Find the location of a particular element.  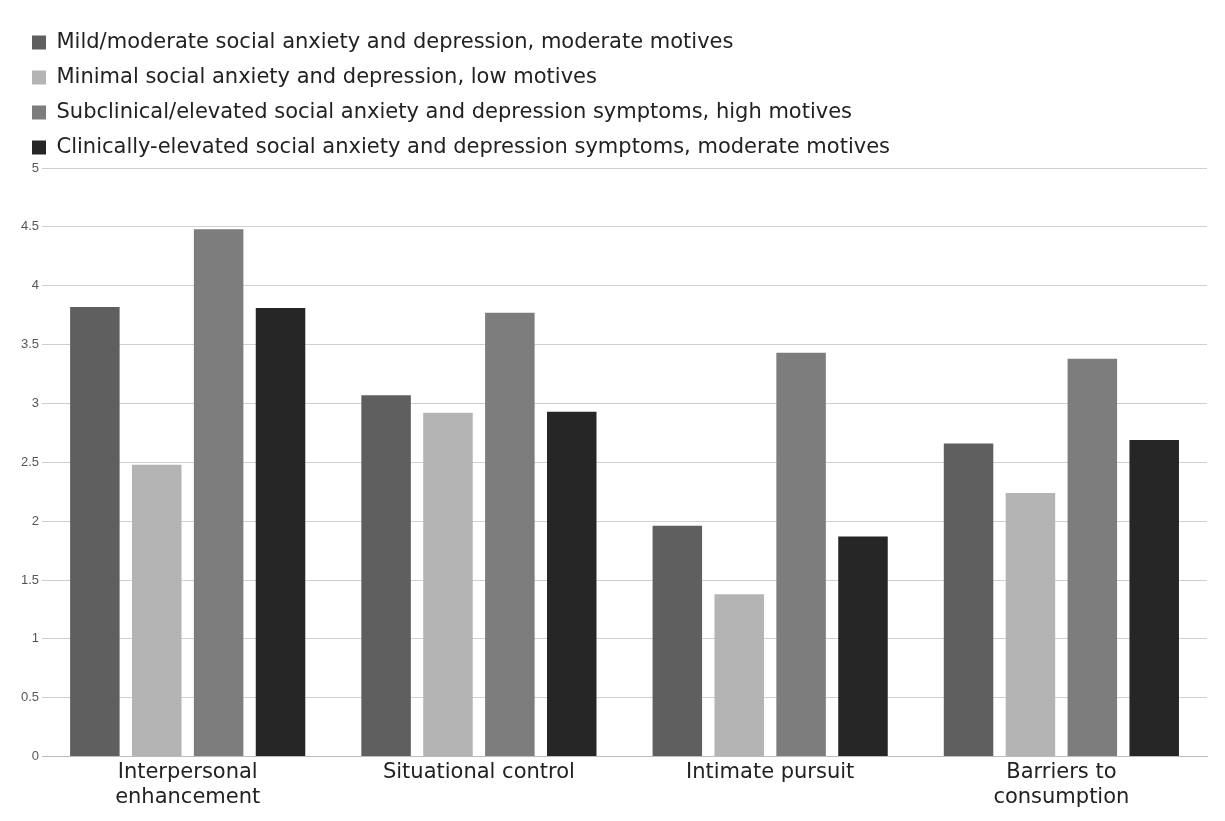

legend-label: Minimal social anxiety and depression, low motives is located at coordinates (326, 75).